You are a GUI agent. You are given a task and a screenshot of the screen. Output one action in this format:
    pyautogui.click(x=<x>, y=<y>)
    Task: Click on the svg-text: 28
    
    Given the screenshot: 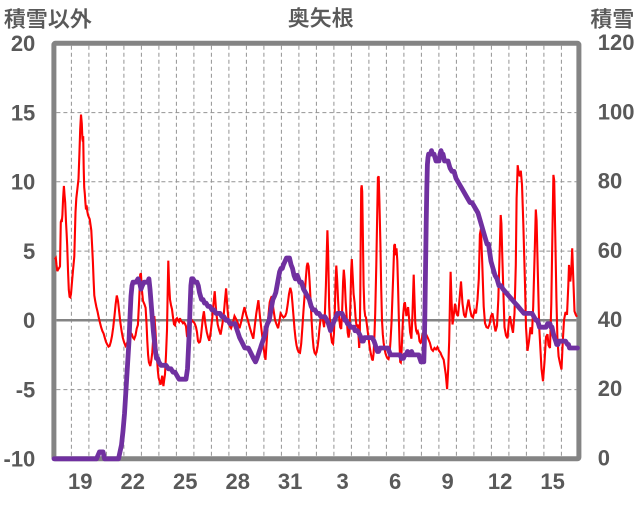 What is the action you would take?
    pyautogui.click(x=237, y=481)
    